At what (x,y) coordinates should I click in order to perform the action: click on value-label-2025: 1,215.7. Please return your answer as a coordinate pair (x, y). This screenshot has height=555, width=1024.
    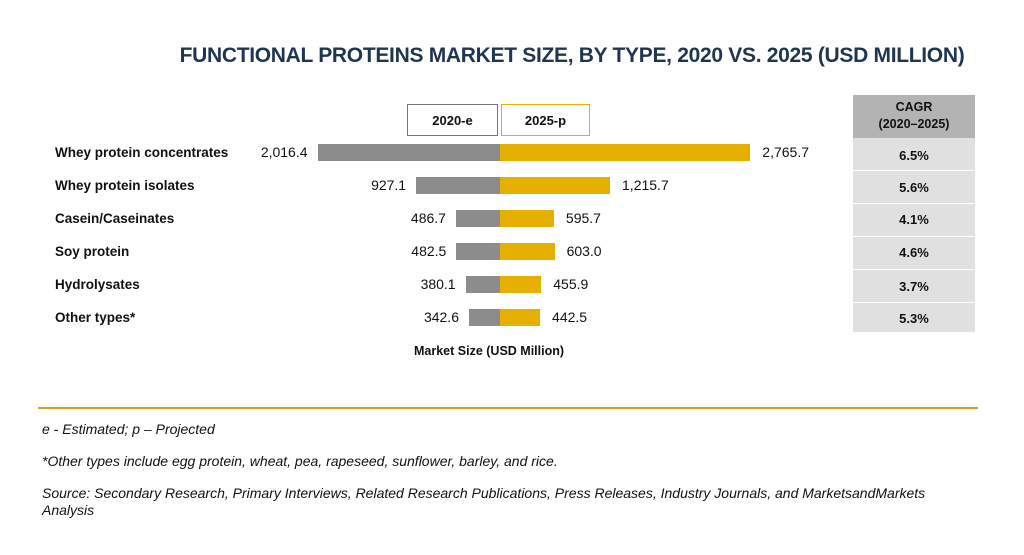
    Looking at the image, I should click on (645, 185).